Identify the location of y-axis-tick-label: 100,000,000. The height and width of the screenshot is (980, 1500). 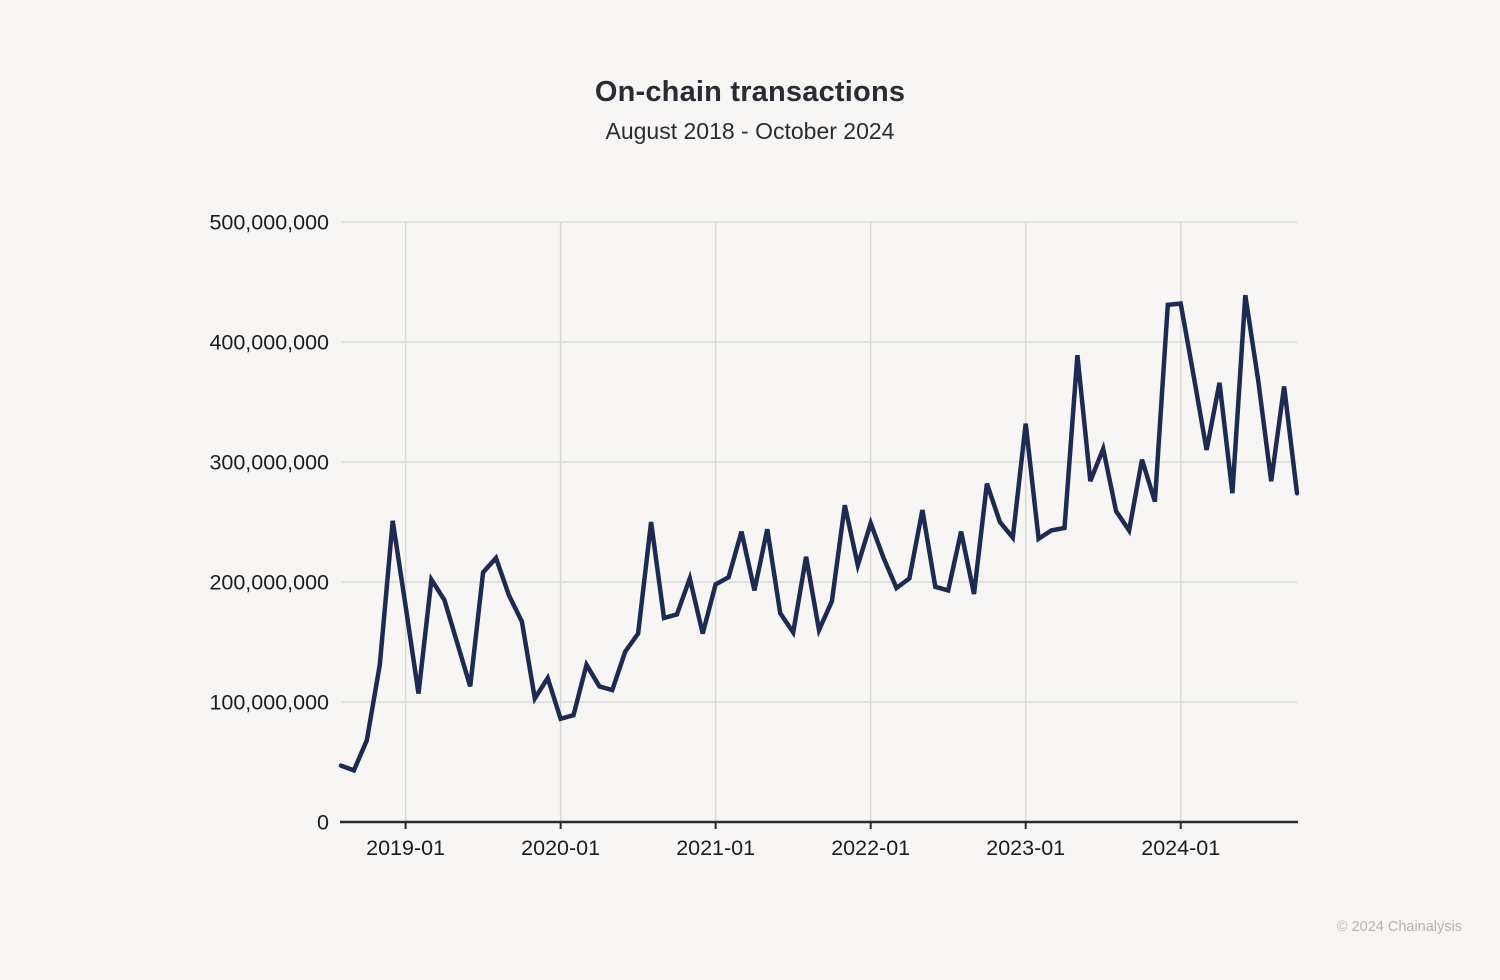
(269, 703).